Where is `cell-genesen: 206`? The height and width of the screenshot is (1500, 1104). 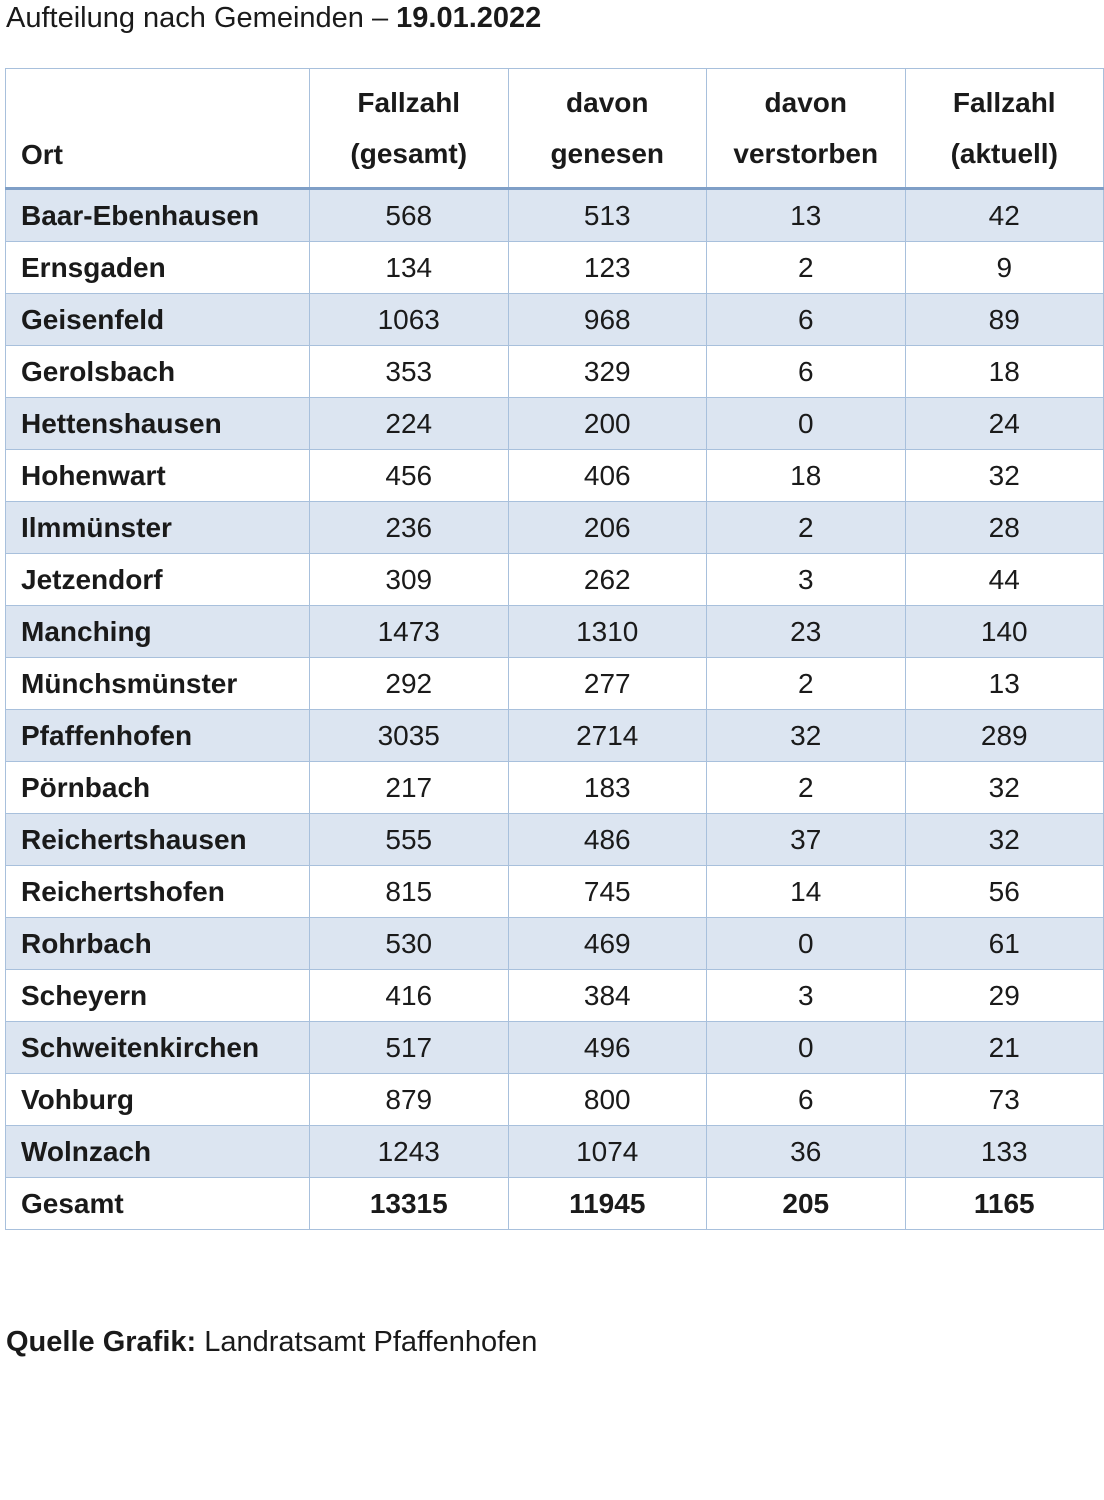
cell-genesen: 206 is located at coordinates (607, 527).